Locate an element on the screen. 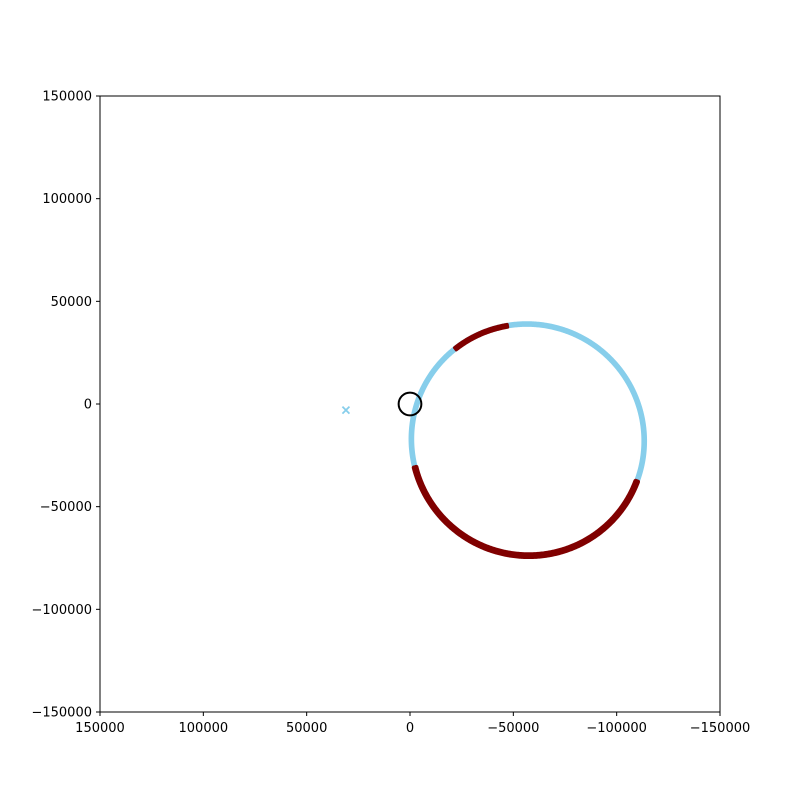  y-tick-label: 100000 is located at coordinates (67, 199).